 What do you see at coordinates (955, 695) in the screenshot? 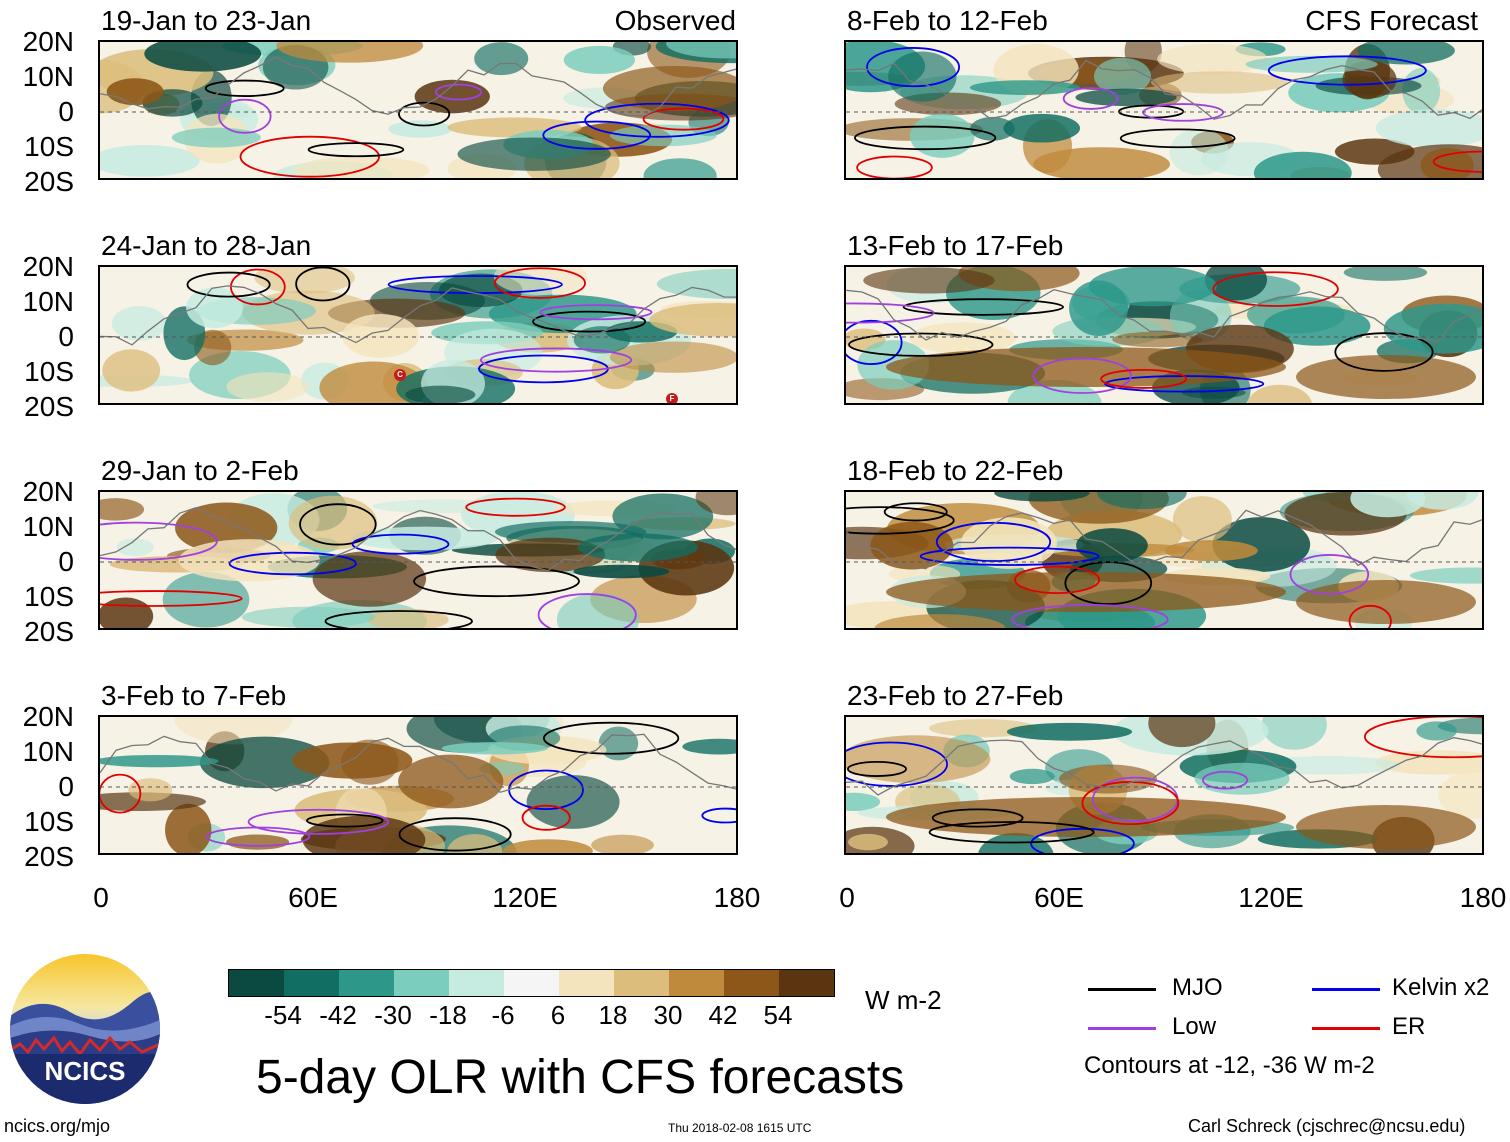
I see `panel-title-8: 23-Feb to 27-Feb` at bounding box center [955, 695].